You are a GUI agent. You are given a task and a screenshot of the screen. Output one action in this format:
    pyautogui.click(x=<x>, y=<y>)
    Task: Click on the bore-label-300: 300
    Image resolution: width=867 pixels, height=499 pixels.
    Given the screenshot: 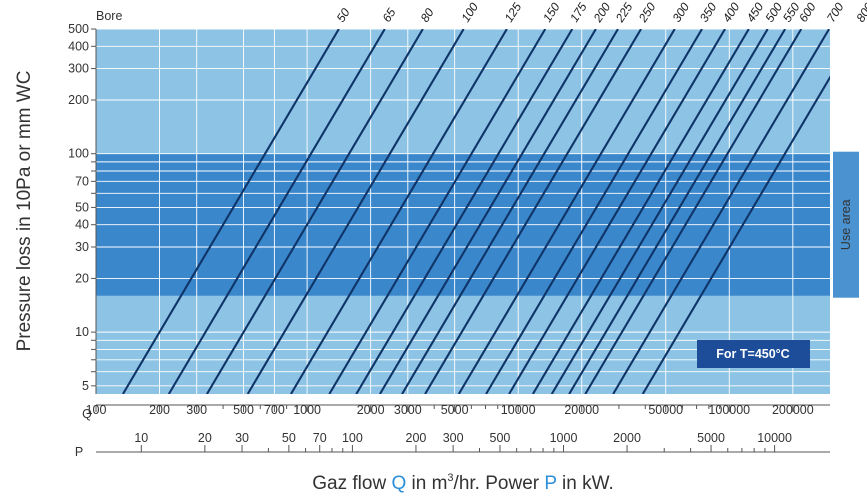 What is the action you would take?
    pyautogui.click(x=681, y=12)
    